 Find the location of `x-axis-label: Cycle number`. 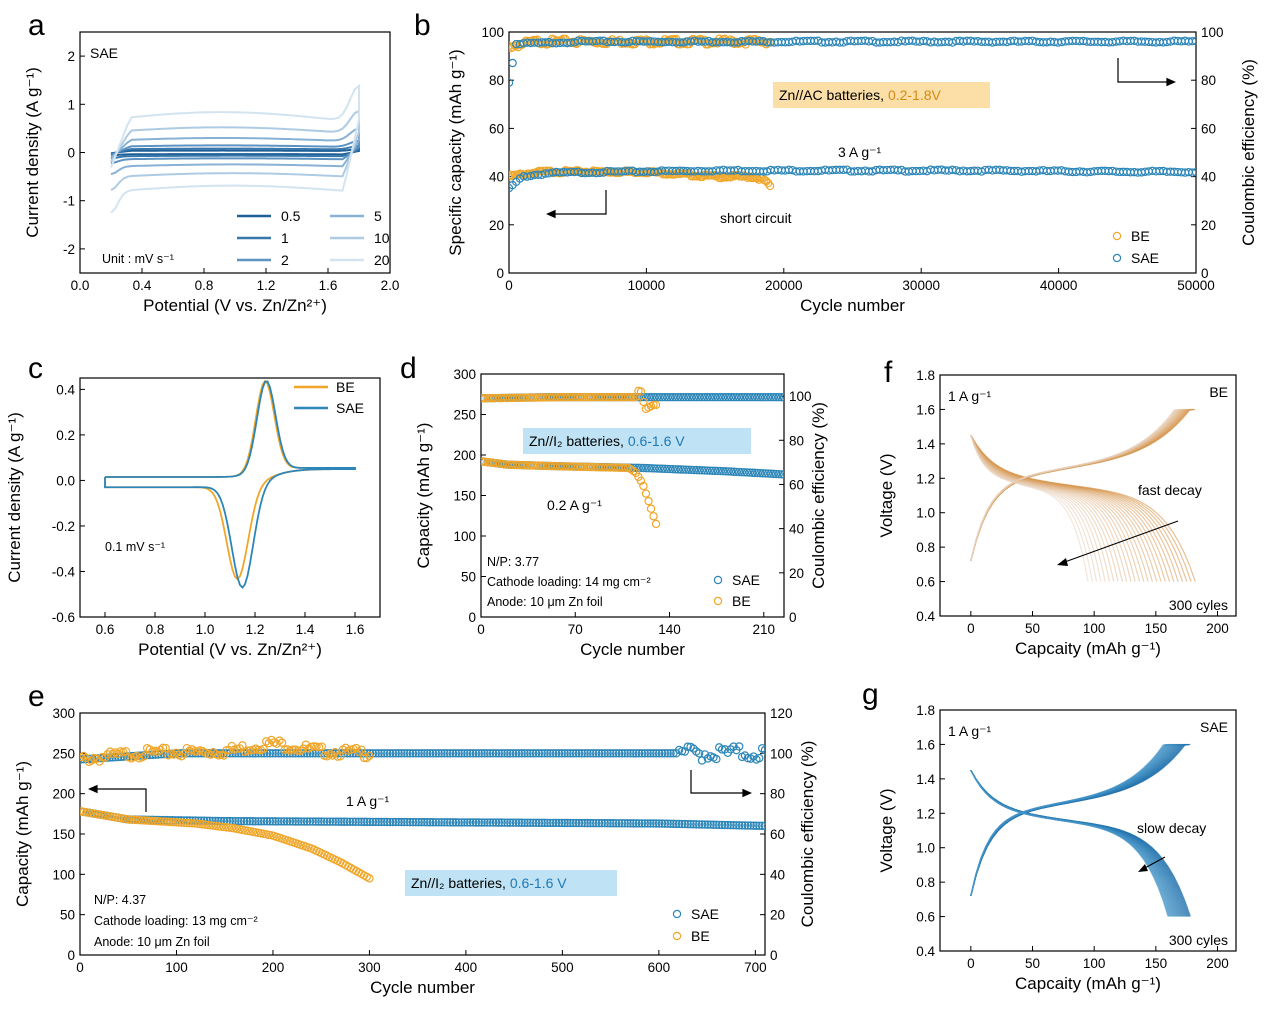

x-axis-label: Cycle number is located at coordinates (632, 649).